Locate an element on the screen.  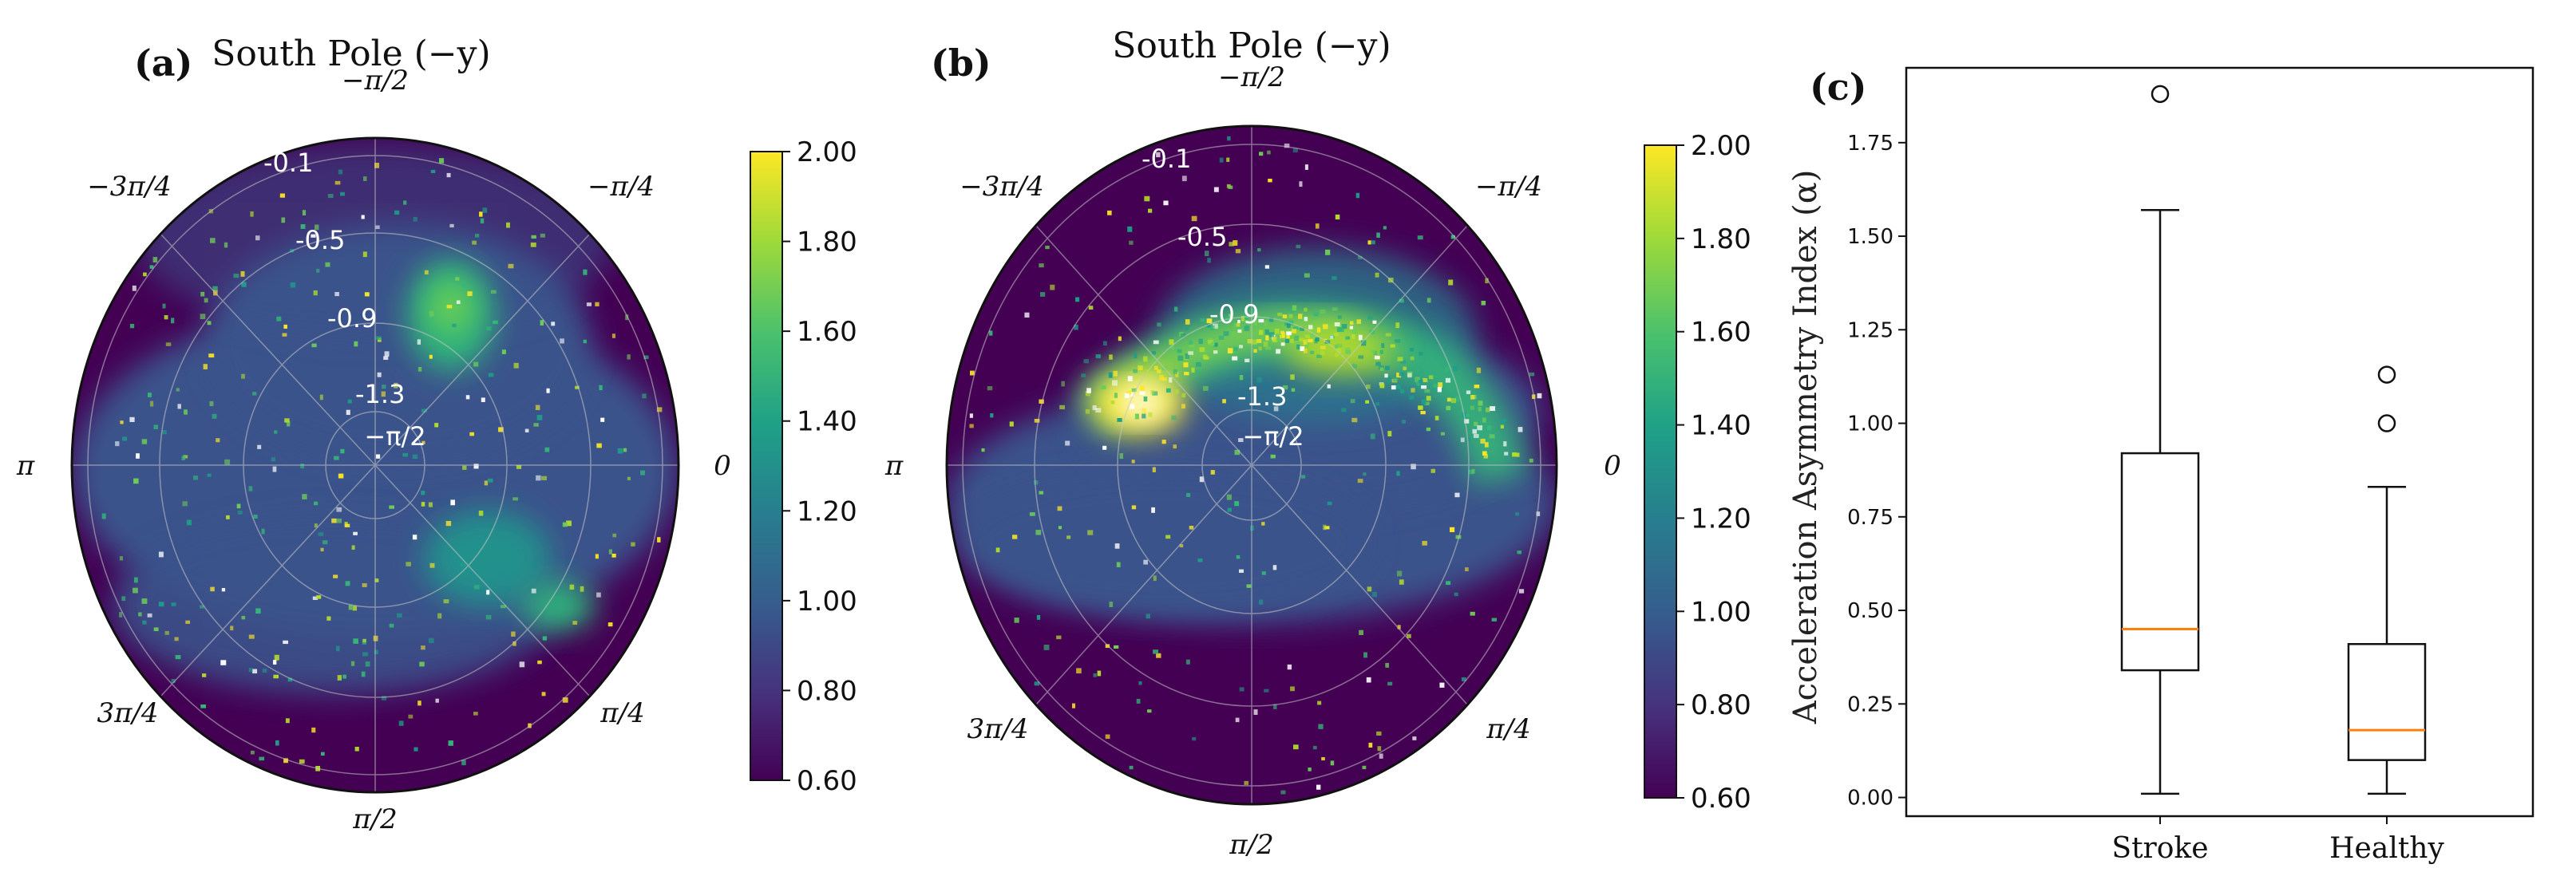
angle-label: 0 is located at coordinates (1613, 466).